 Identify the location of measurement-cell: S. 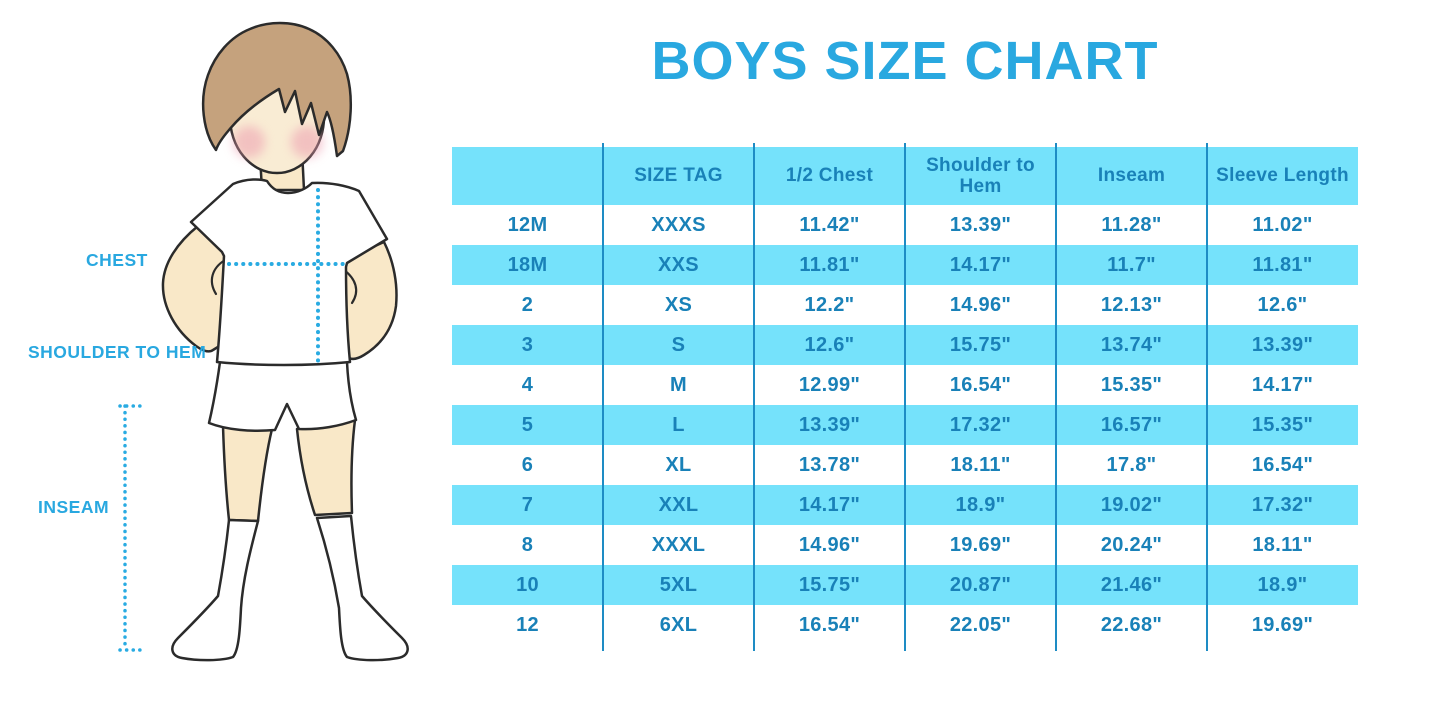
(678, 344).